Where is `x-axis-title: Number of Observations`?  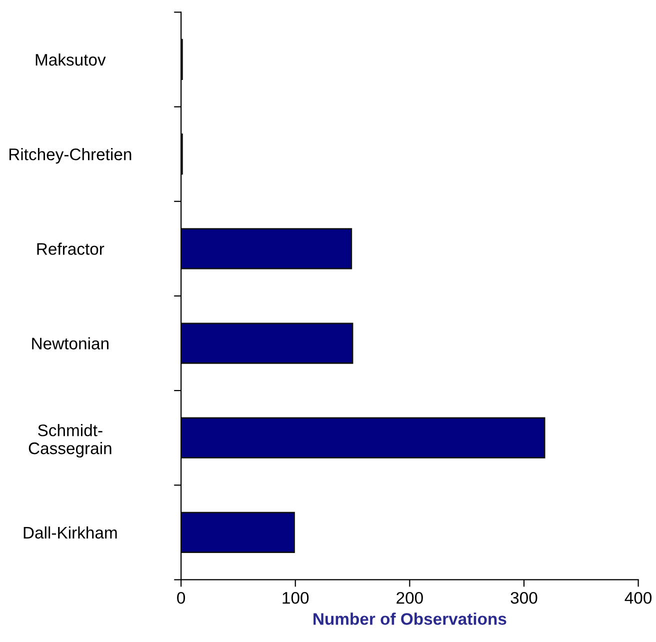
x-axis-title: Number of Observations is located at coordinates (410, 618).